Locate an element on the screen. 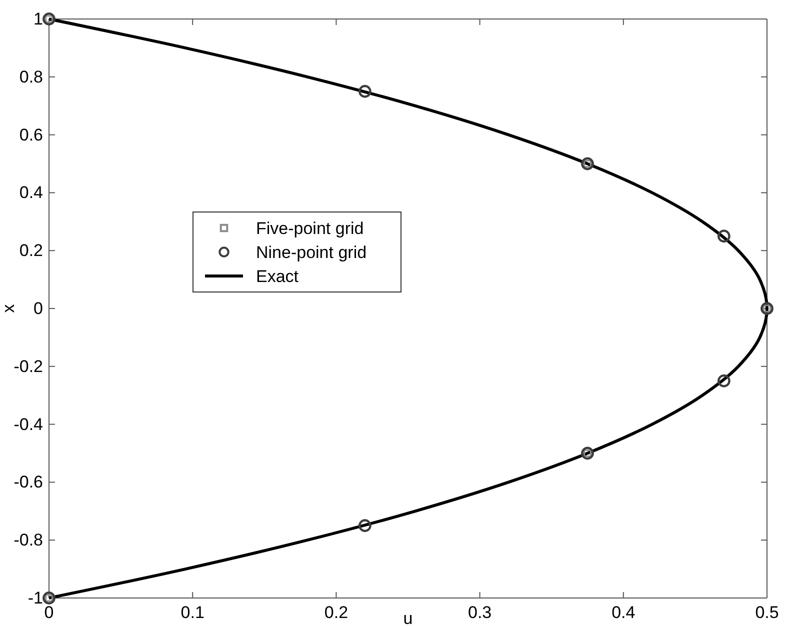 This screenshot has width=796, height=626. x-tick-label: 0.3 is located at coordinates (480, 612).